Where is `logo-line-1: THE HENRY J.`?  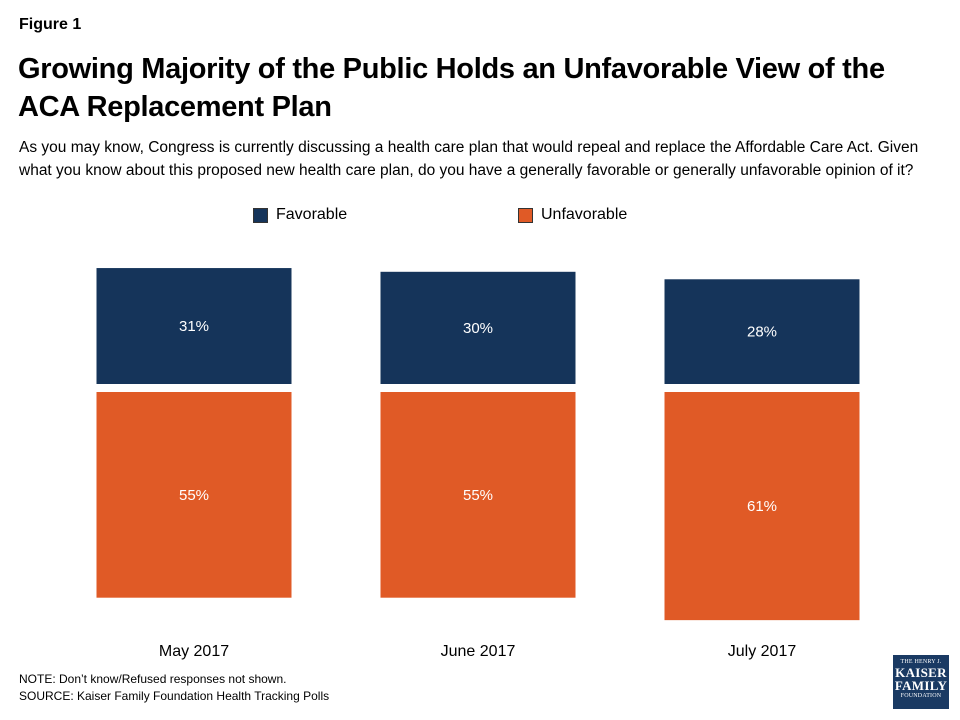 logo-line-1: THE HENRY J. is located at coordinates (921, 662).